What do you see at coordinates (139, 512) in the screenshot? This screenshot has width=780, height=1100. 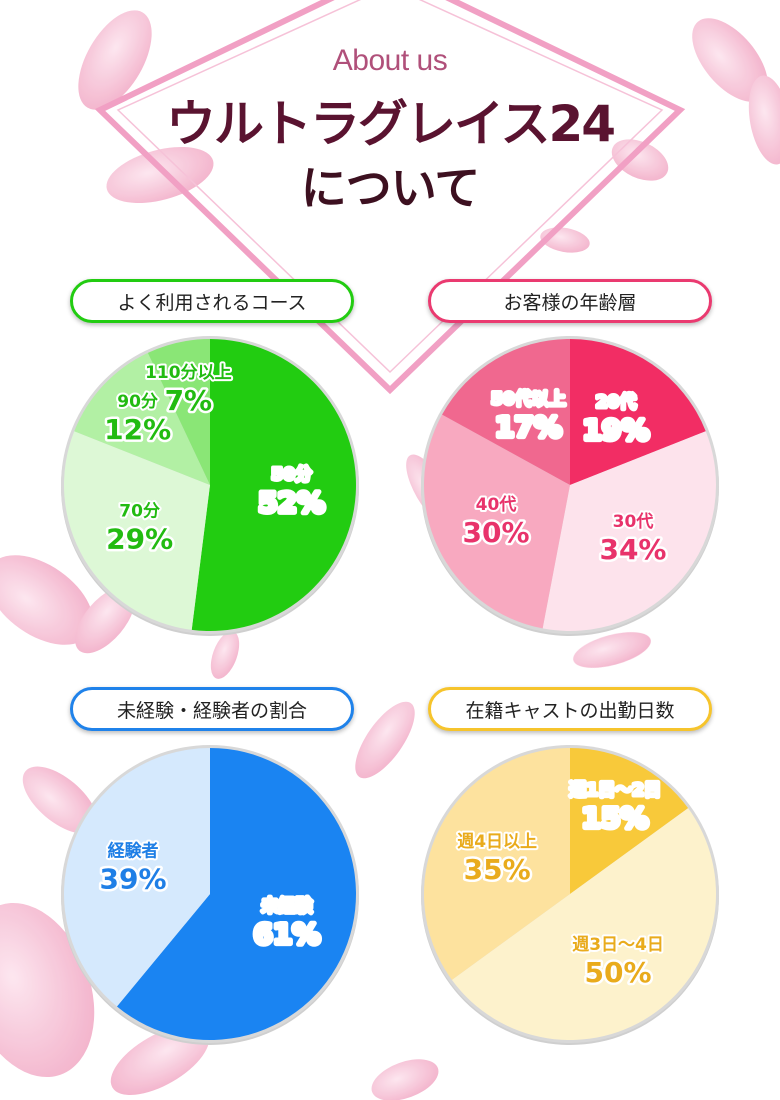 I see `slice-category-label: 70分` at bounding box center [139, 512].